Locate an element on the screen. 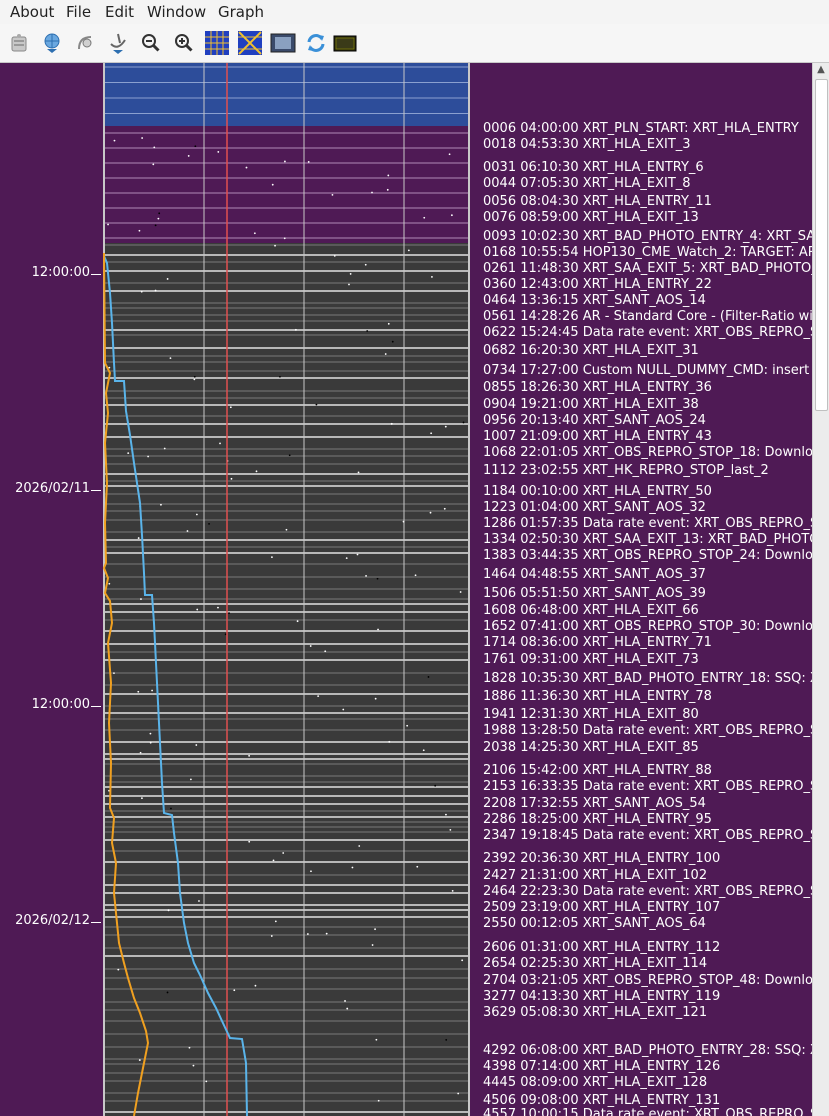 The height and width of the screenshot is (1116, 829). purple-band is located at coordinates (287, 184).